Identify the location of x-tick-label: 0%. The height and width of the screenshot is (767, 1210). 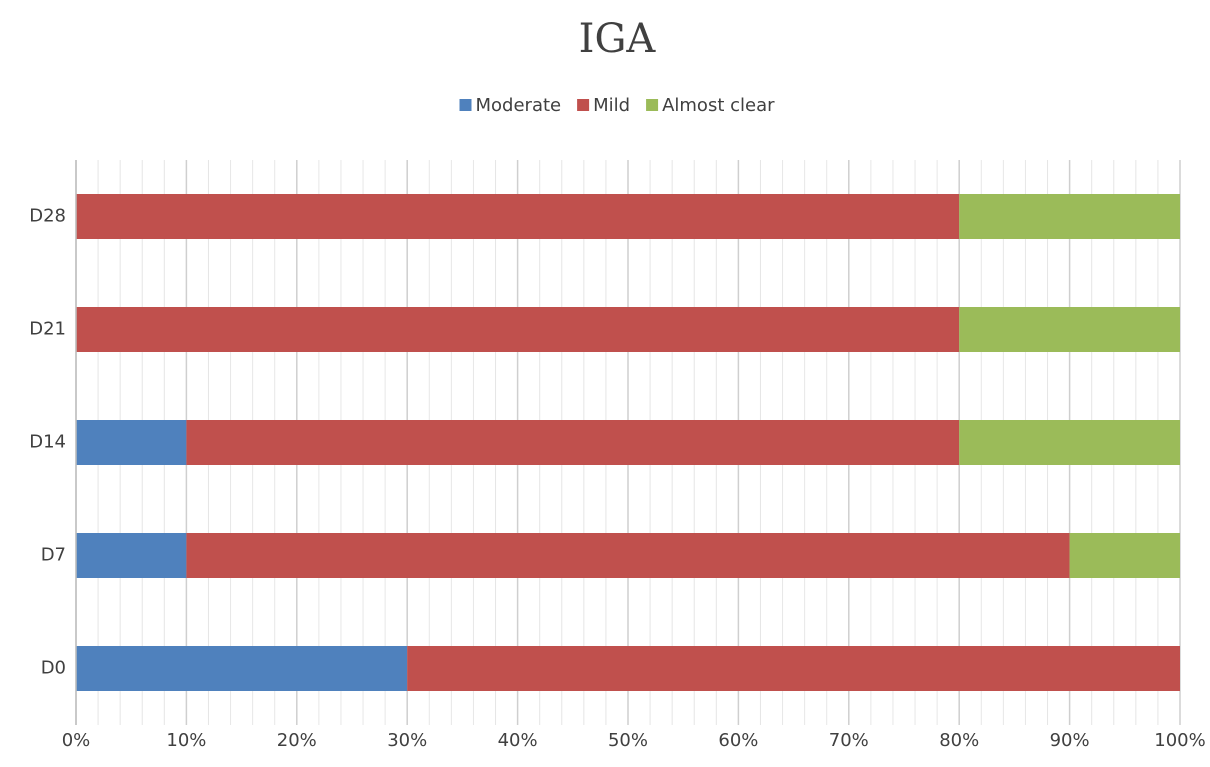
(76, 740).